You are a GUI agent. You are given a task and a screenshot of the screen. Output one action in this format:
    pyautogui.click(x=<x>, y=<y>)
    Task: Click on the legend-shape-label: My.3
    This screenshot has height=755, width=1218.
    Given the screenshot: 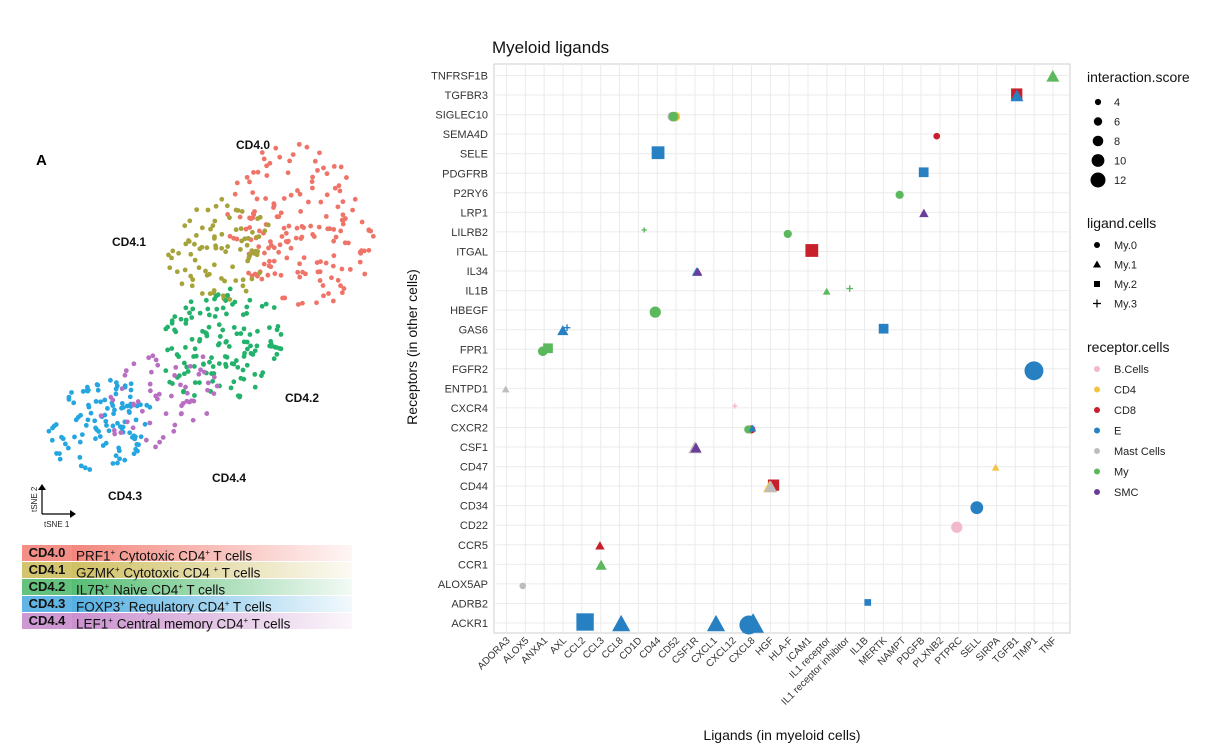 What is the action you would take?
    pyautogui.click(x=1125, y=305)
    